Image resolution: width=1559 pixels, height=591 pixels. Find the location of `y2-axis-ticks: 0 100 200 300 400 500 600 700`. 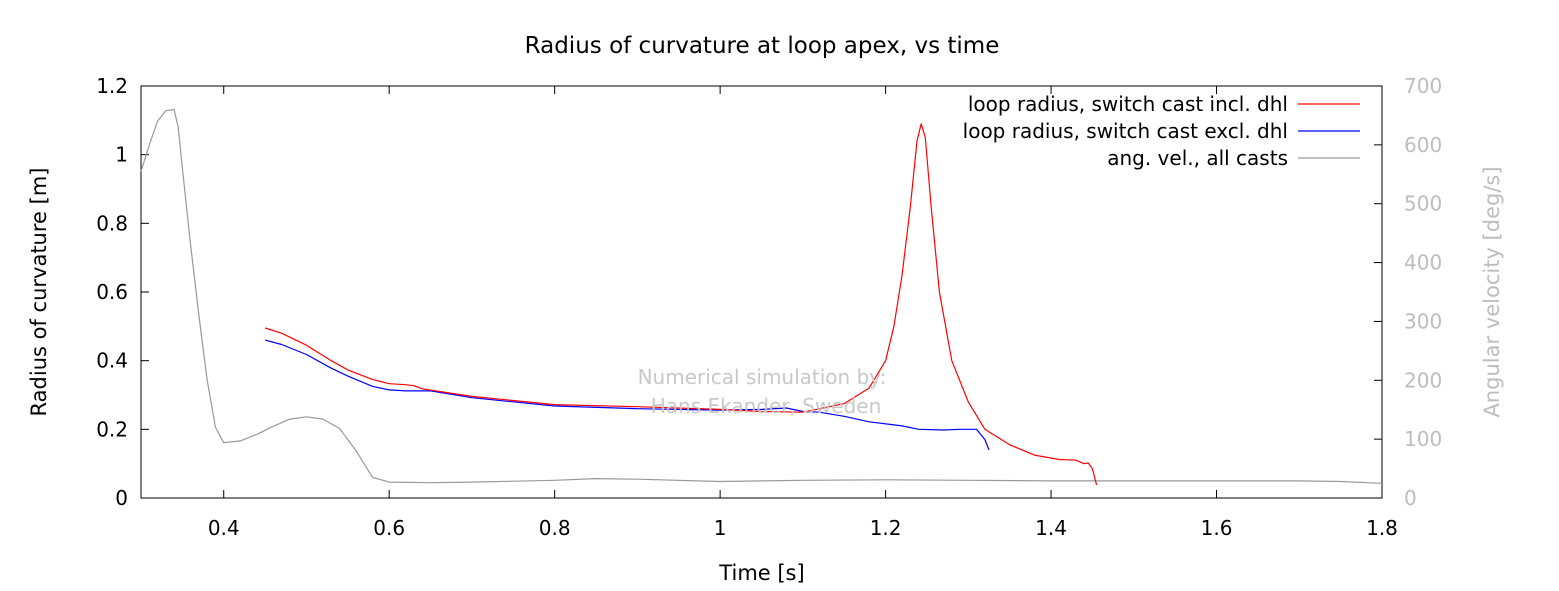

y2-axis-ticks: 0 100 200 300 400 500 600 700 is located at coordinates (1408, 292).